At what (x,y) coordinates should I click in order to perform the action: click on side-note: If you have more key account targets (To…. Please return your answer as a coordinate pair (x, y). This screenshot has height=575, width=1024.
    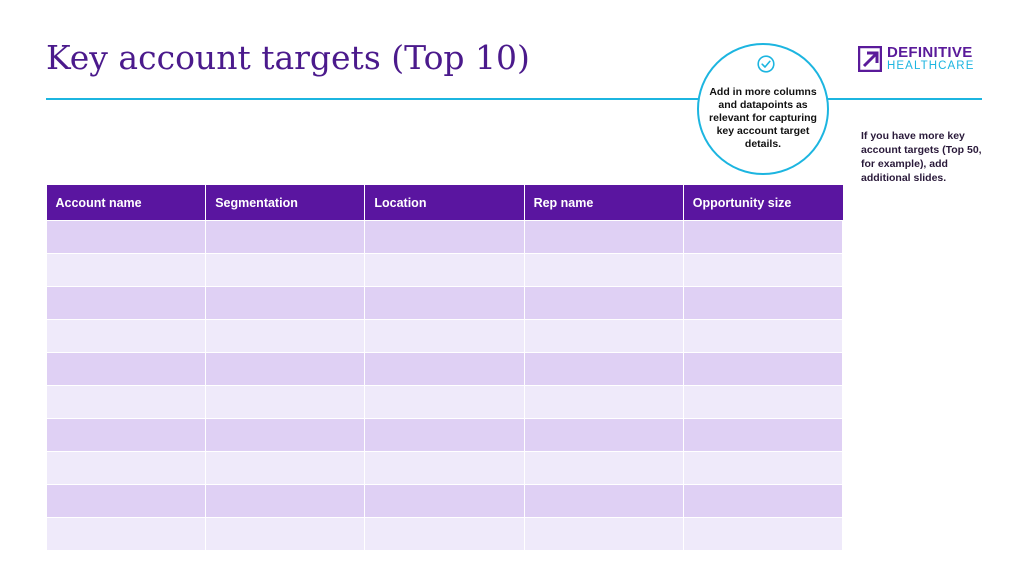
    Looking at the image, I should click on (921, 157).